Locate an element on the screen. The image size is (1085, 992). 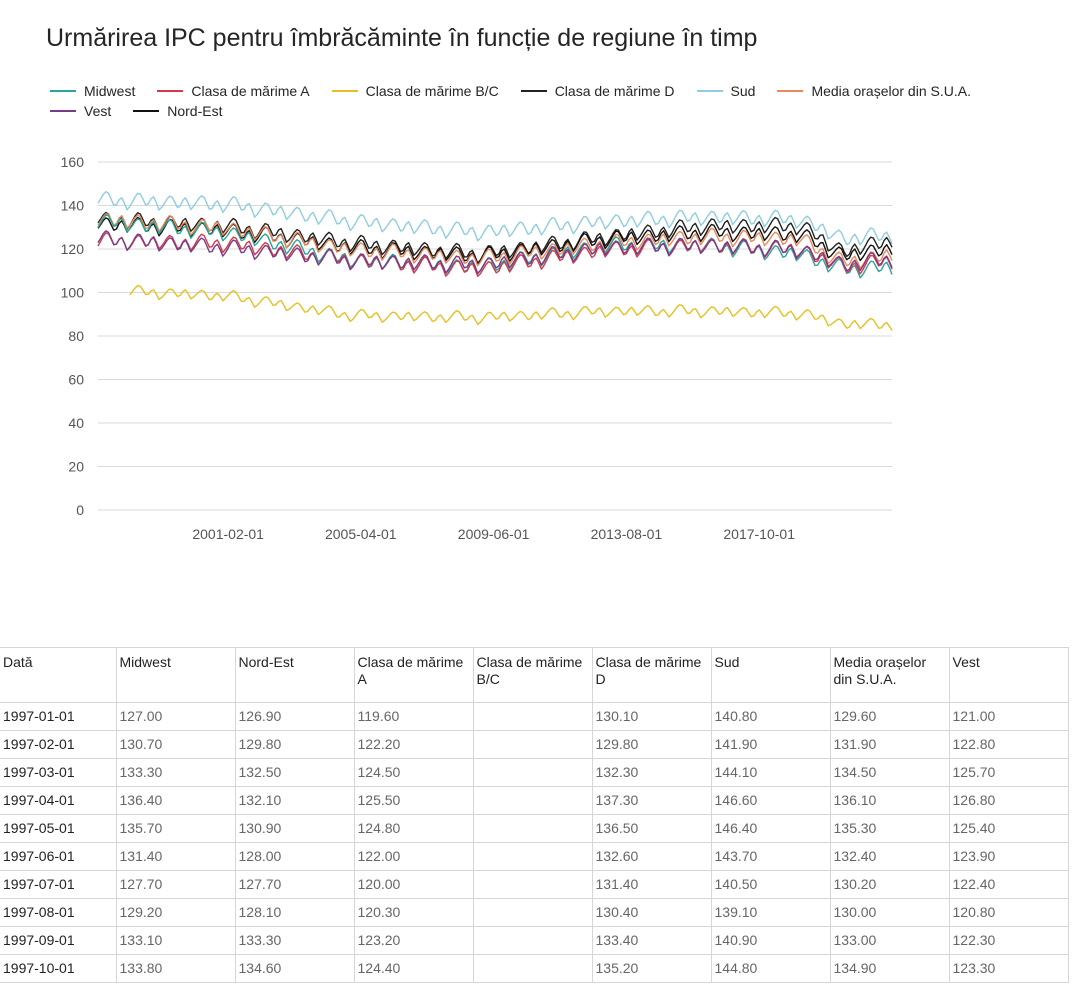
legend-item-vest: Vest is located at coordinates (80, 110).